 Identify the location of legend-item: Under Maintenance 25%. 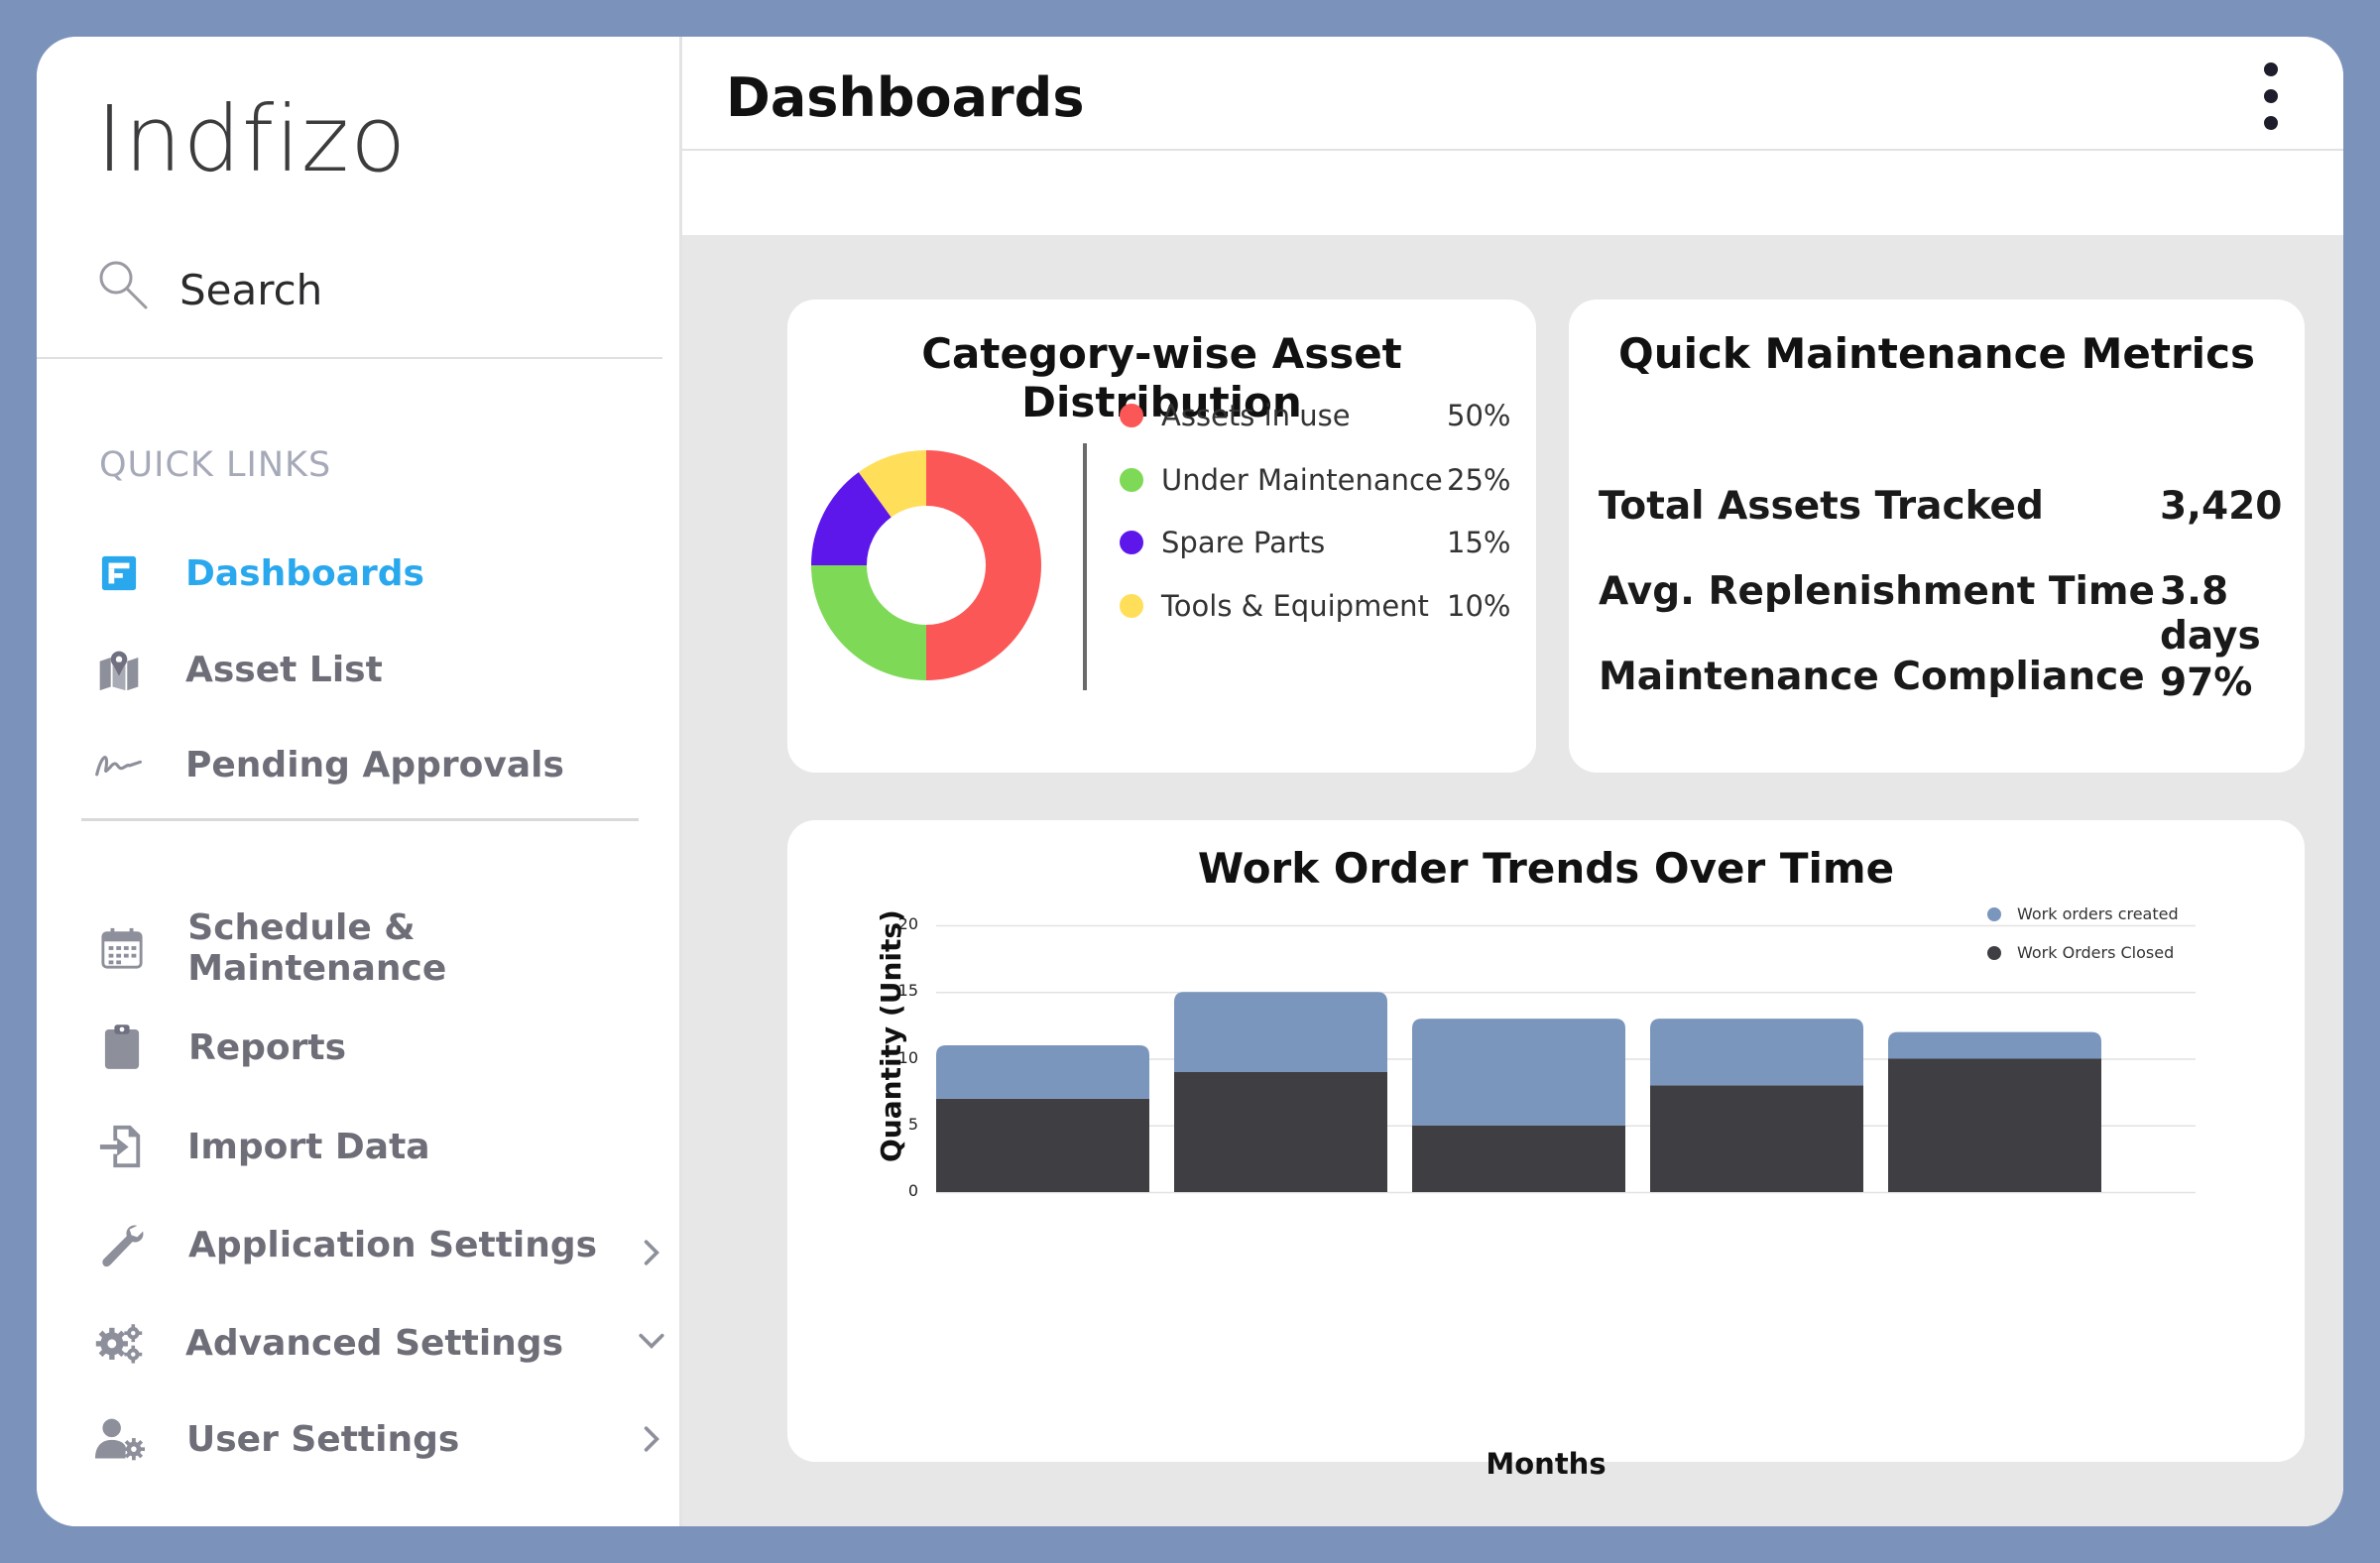
(1315, 480).